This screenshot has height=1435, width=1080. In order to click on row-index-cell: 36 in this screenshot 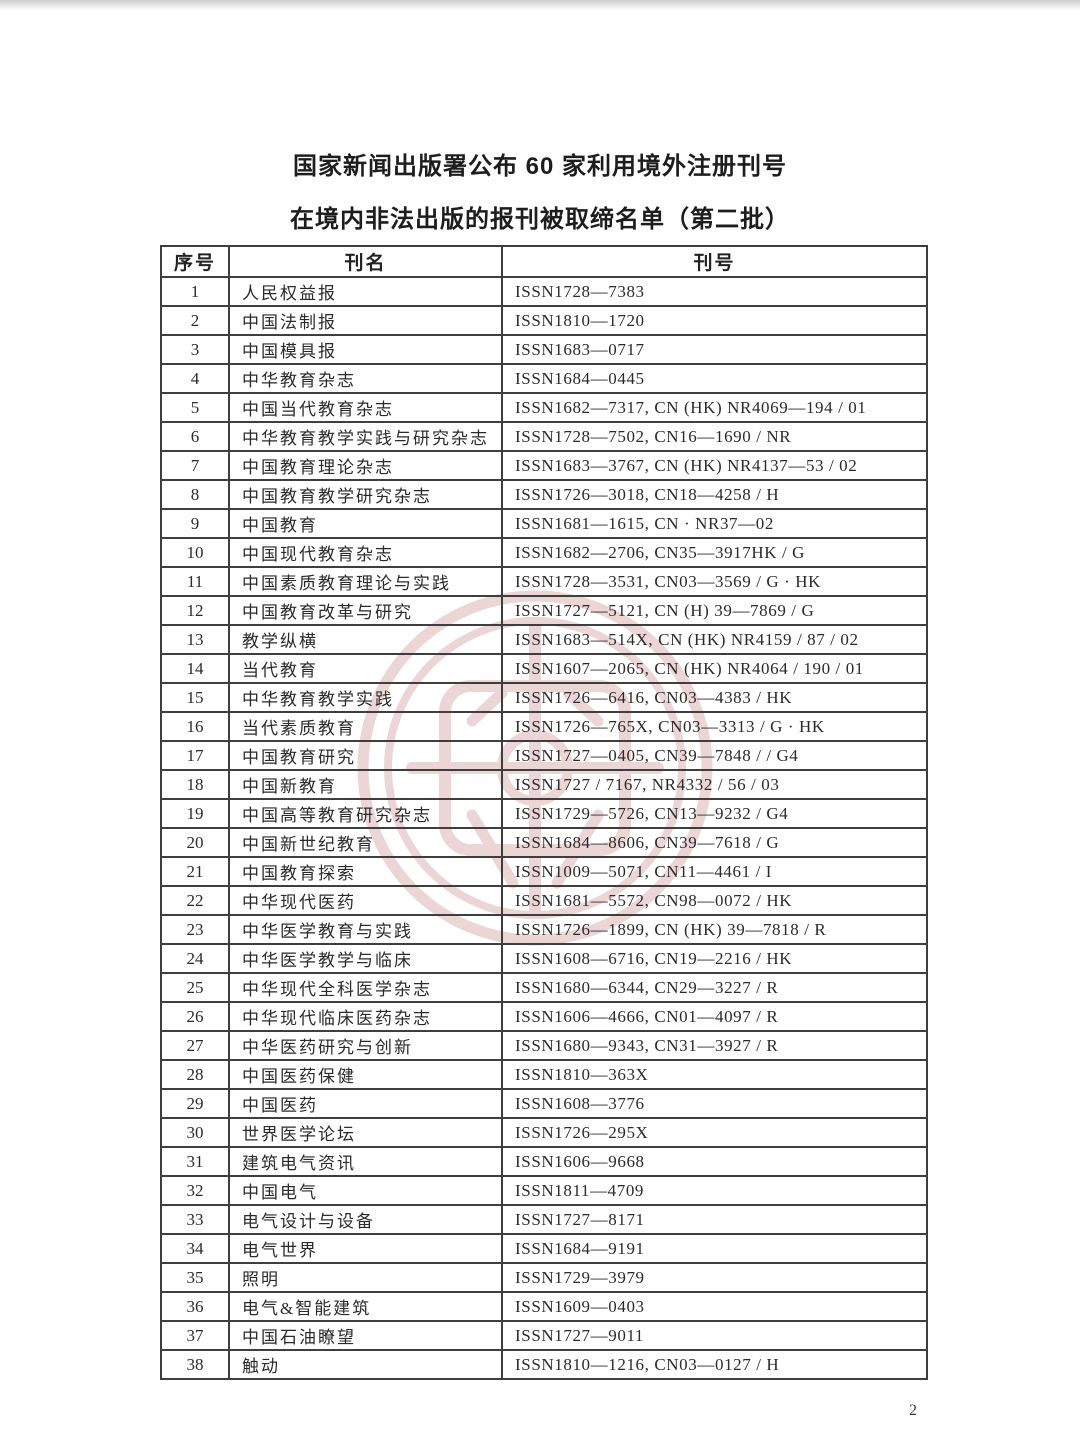, I will do `click(195, 1306)`.